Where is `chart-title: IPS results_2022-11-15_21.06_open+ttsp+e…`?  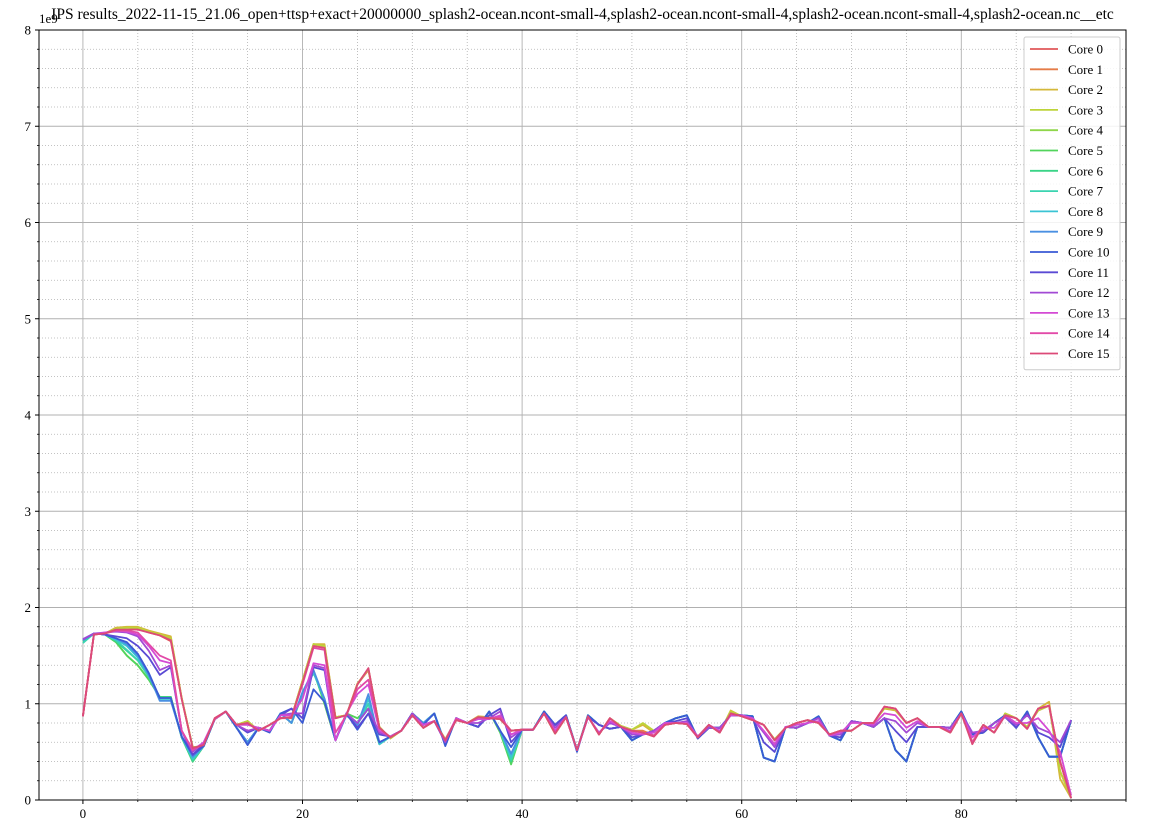 chart-title: IPS results_2022-11-15_21.06_open+ttsp+e… is located at coordinates (582, 14).